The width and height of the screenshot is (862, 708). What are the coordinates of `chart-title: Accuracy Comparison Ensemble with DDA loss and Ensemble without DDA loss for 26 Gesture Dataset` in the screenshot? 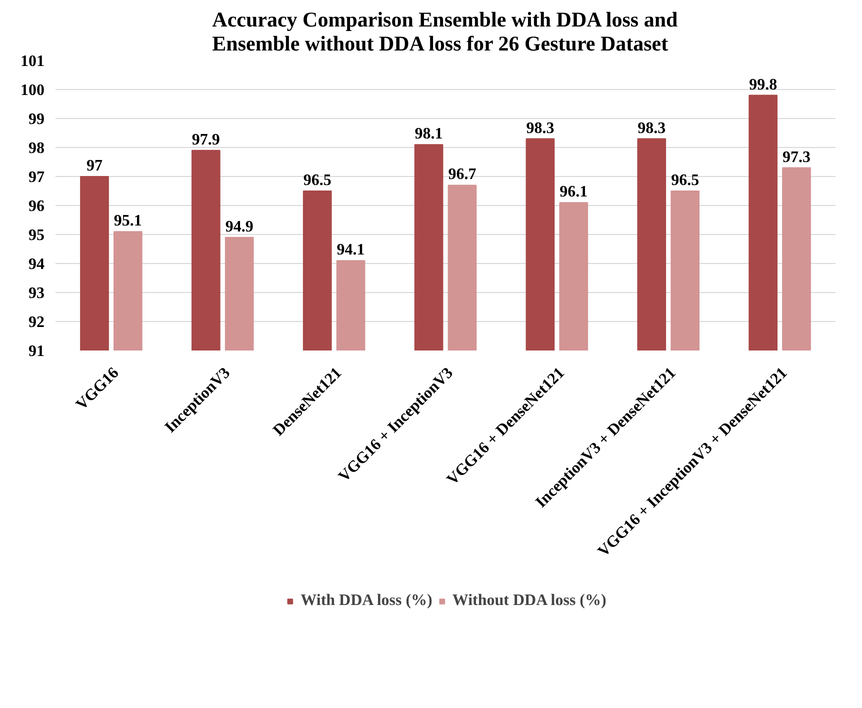 It's located at (445, 32).